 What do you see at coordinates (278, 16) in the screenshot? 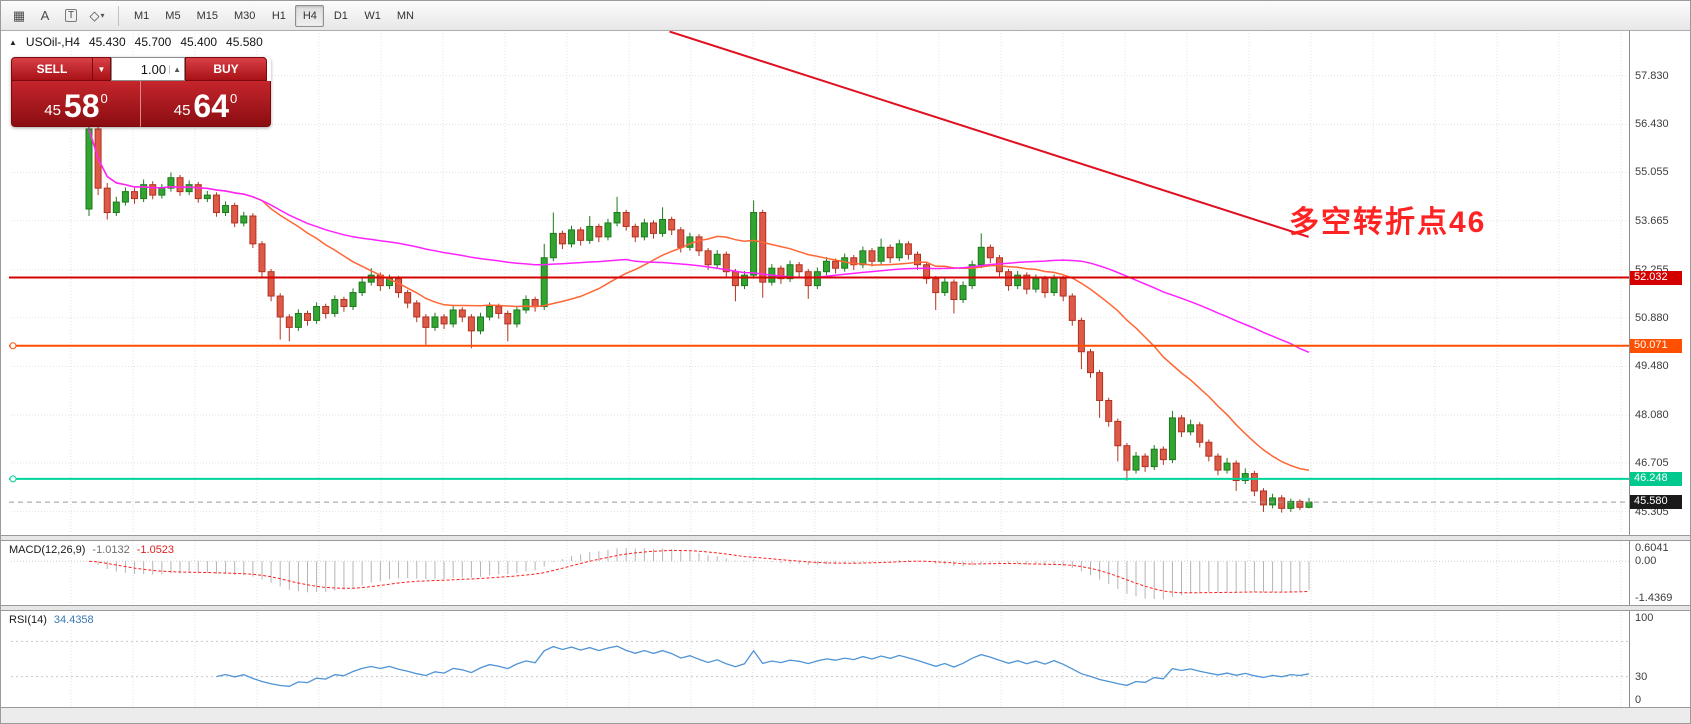
I see `timeframe-h1: H1` at bounding box center [278, 16].